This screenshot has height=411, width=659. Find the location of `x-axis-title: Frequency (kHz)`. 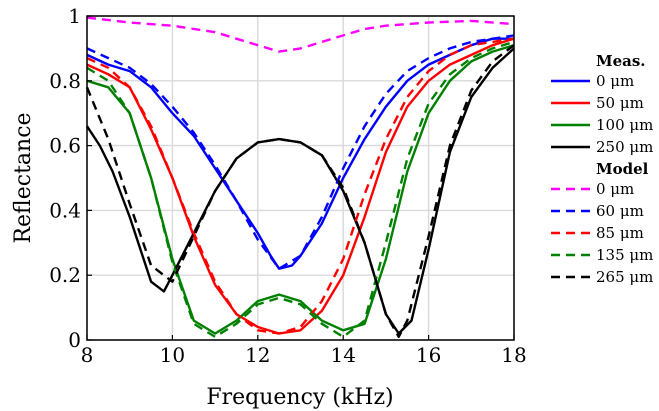

x-axis-title: Frequency (kHz) is located at coordinates (299, 397).